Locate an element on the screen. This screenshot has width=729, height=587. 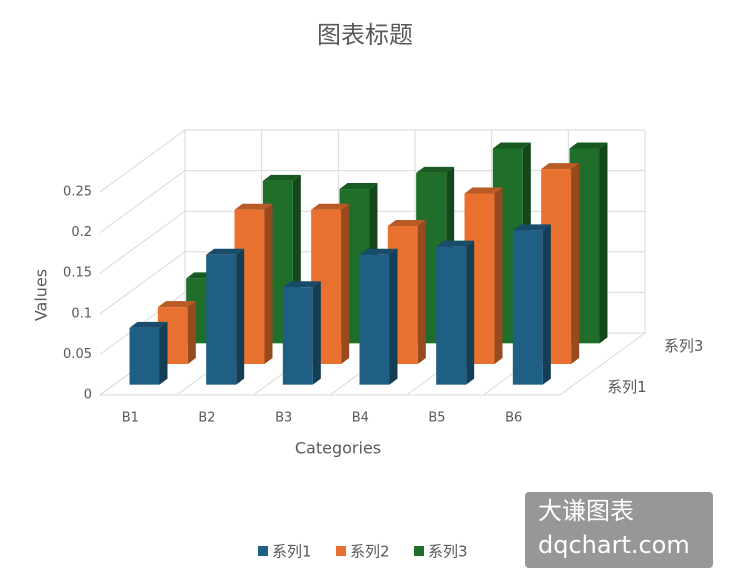
legend-label: 系列1 is located at coordinates (292, 552).